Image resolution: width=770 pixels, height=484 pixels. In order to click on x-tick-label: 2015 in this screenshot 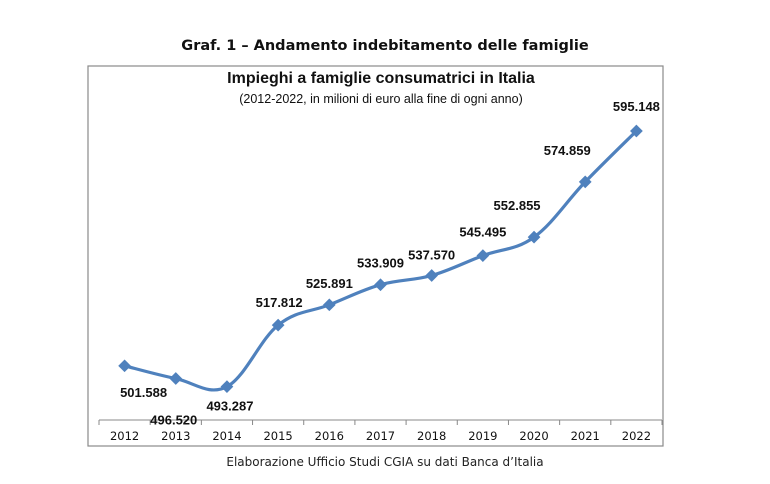, I will do `click(277, 436)`.